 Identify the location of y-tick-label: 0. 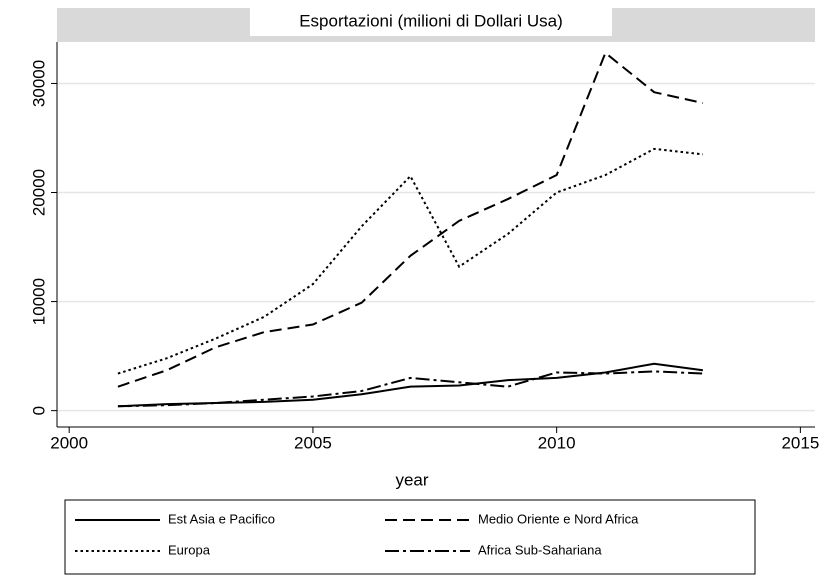
(38, 410).